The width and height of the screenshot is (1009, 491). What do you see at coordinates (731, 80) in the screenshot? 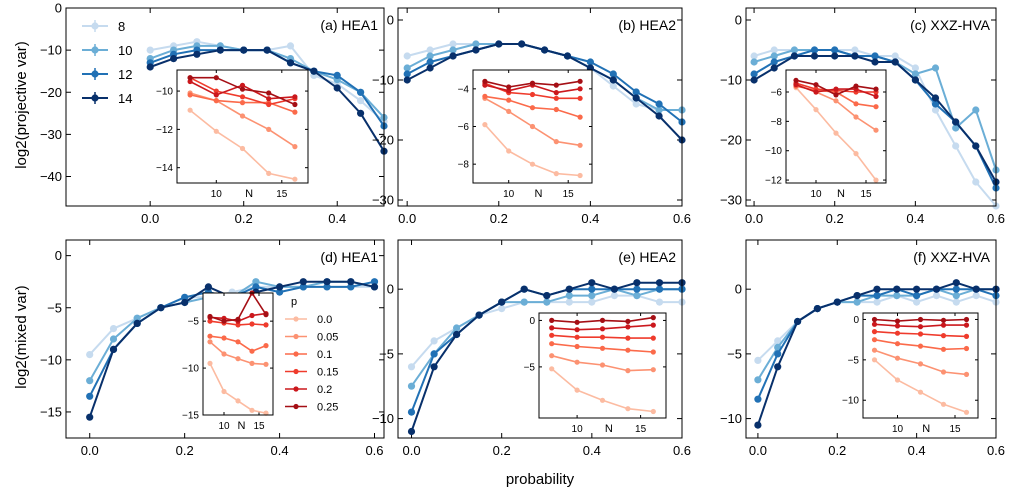
I see `y-tick-label: −10` at bounding box center [731, 80].